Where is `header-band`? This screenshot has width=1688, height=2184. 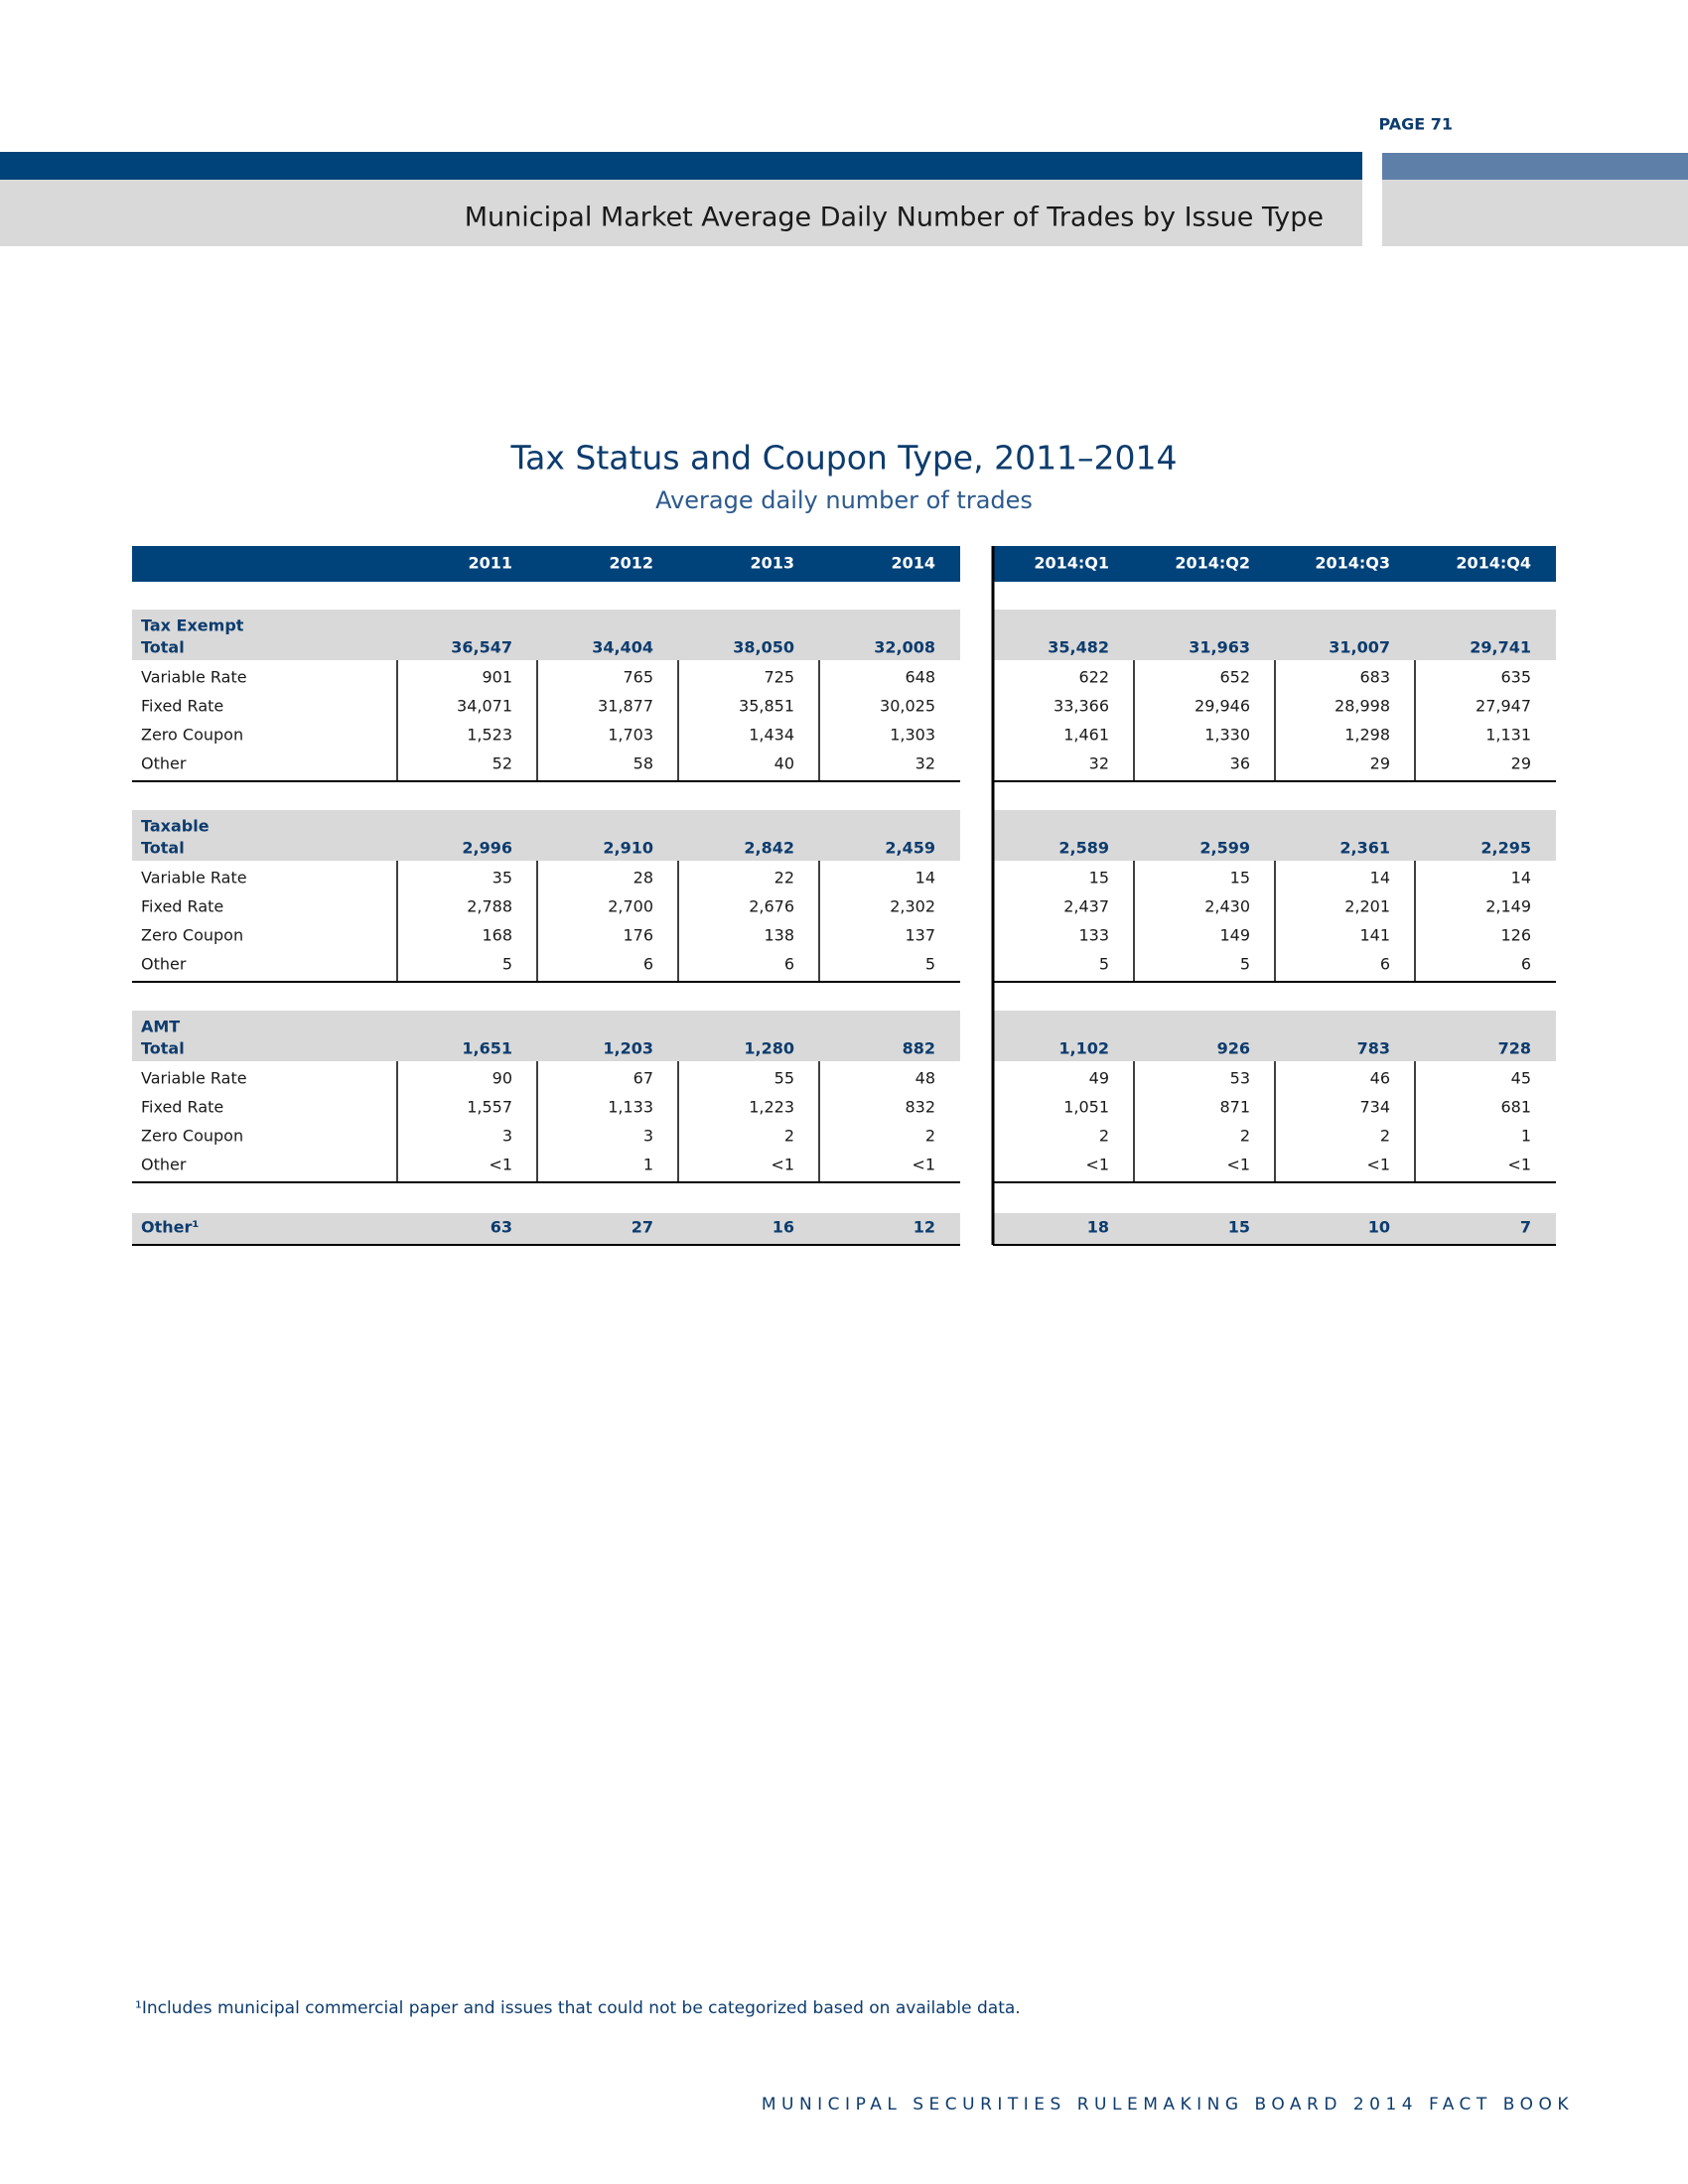
header-band is located at coordinates (681, 213).